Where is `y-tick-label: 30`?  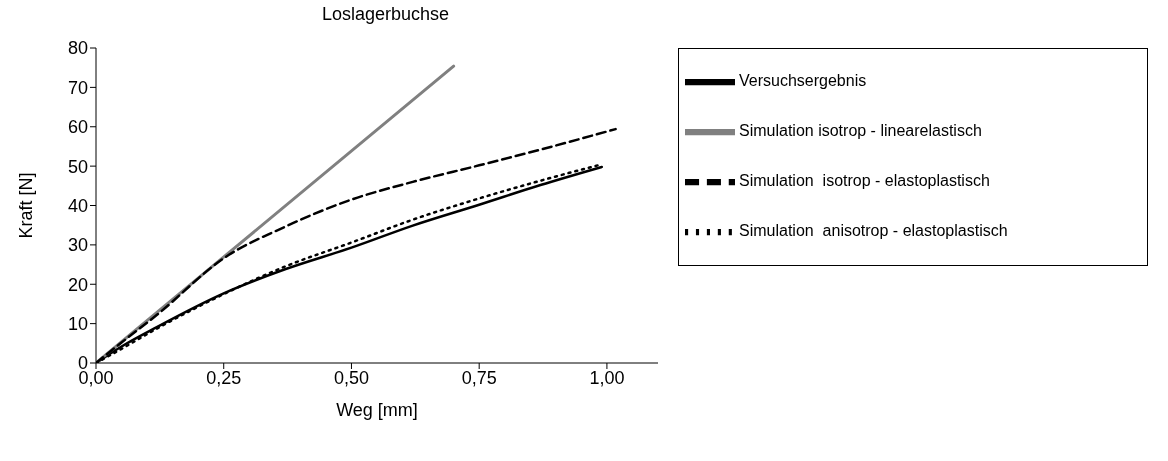
y-tick-label: 30 is located at coordinates (77, 245).